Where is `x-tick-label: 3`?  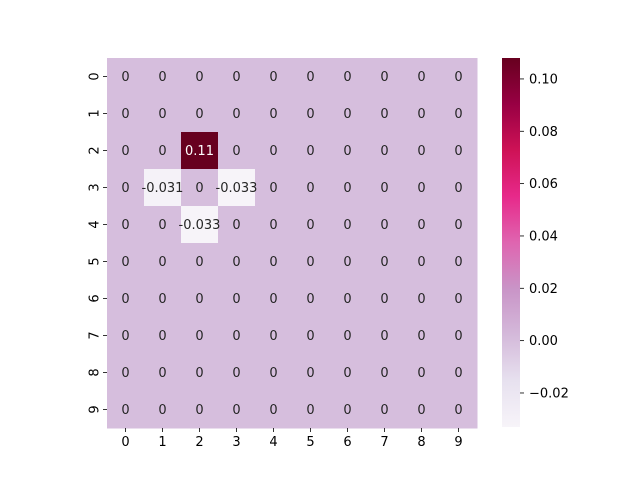
x-tick-label: 3 is located at coordinates (236, 442).